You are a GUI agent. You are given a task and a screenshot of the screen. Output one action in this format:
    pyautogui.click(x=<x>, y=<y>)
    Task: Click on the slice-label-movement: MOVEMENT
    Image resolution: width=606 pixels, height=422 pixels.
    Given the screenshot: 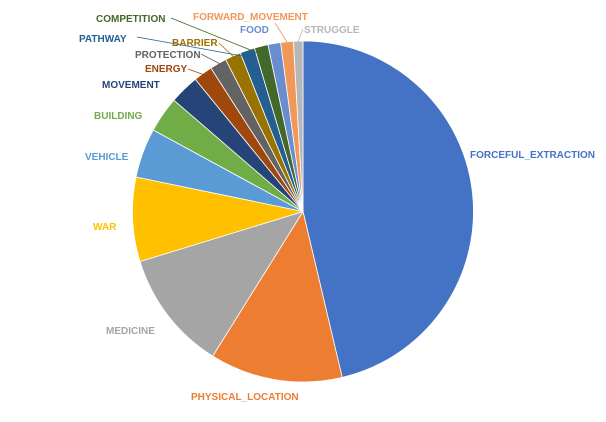 What is the action you would take?
    pyautogui.click(x=131, y=85)
    